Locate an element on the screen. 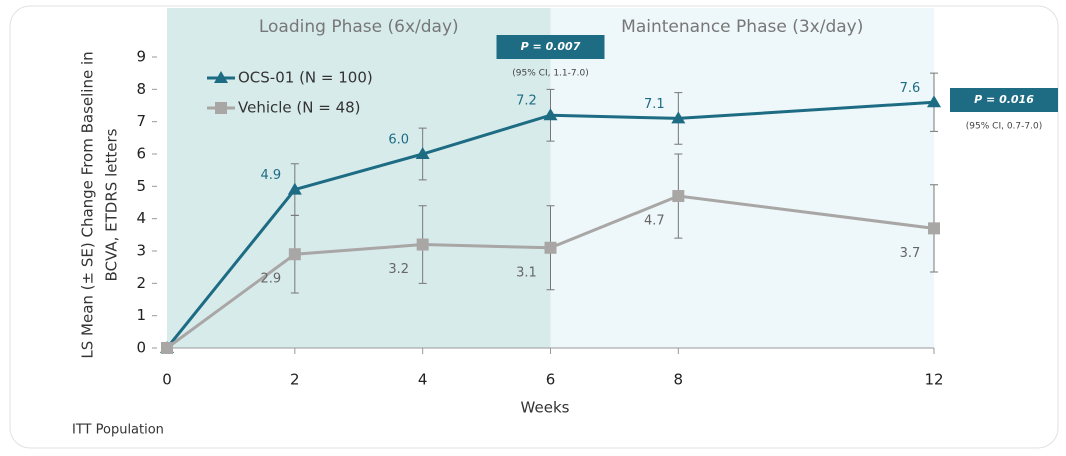 The height and width of the screenshot is (456, 1066). y-tick-label: 9 is located at coordinates (141, 57).